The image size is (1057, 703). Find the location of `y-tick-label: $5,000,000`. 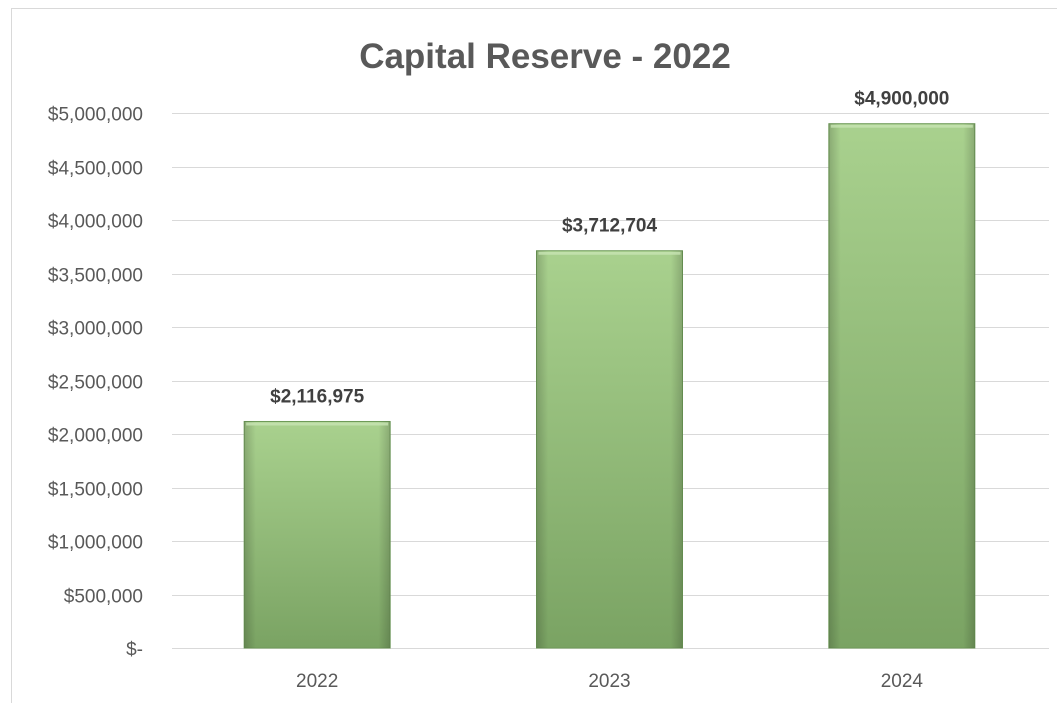

y-tick-label: $5,000,000 is located at coordinates (95, 115).